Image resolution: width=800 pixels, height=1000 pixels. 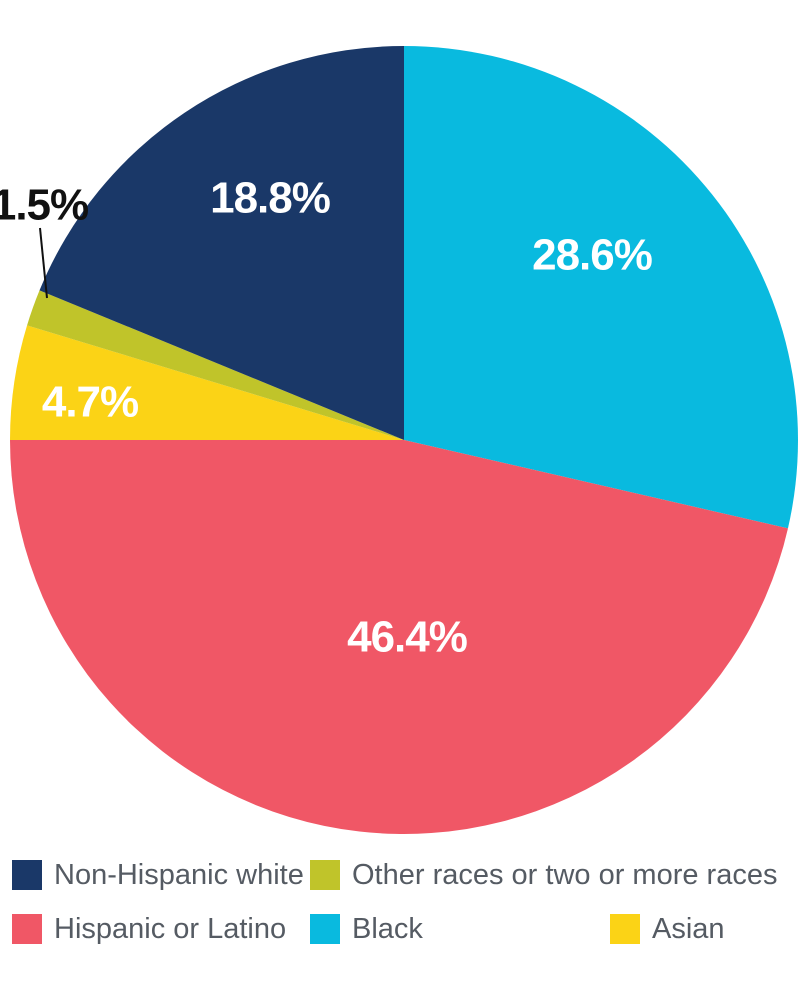 I want to click on legend-label: Black, so click(x=387, y=928).